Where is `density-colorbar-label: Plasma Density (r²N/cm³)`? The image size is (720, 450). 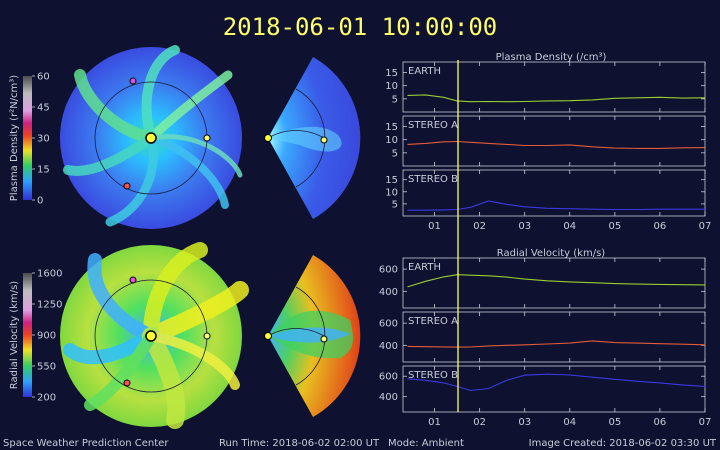
density-colorbar-label: Plasma Density (r²N/cm³) is located at coordinates (14, 138).